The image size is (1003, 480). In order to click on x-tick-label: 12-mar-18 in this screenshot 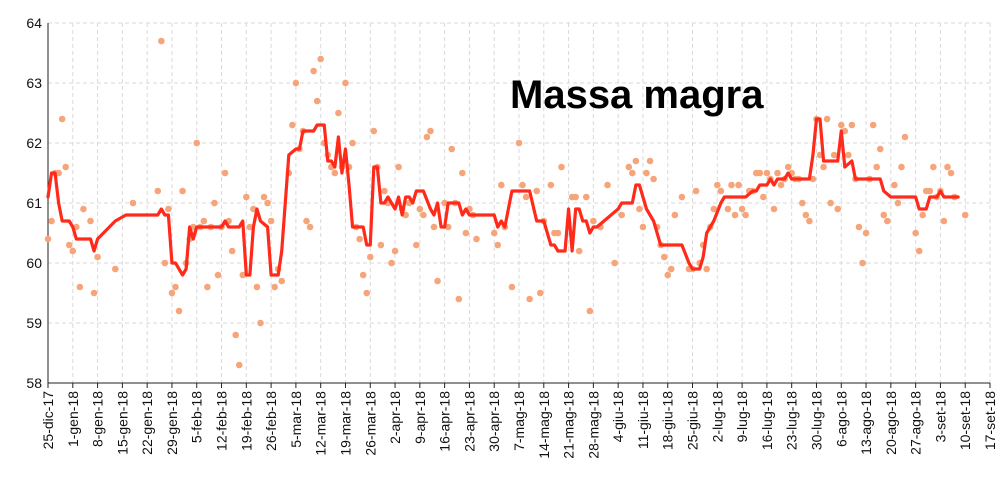, I will do `click(321, 423)`.